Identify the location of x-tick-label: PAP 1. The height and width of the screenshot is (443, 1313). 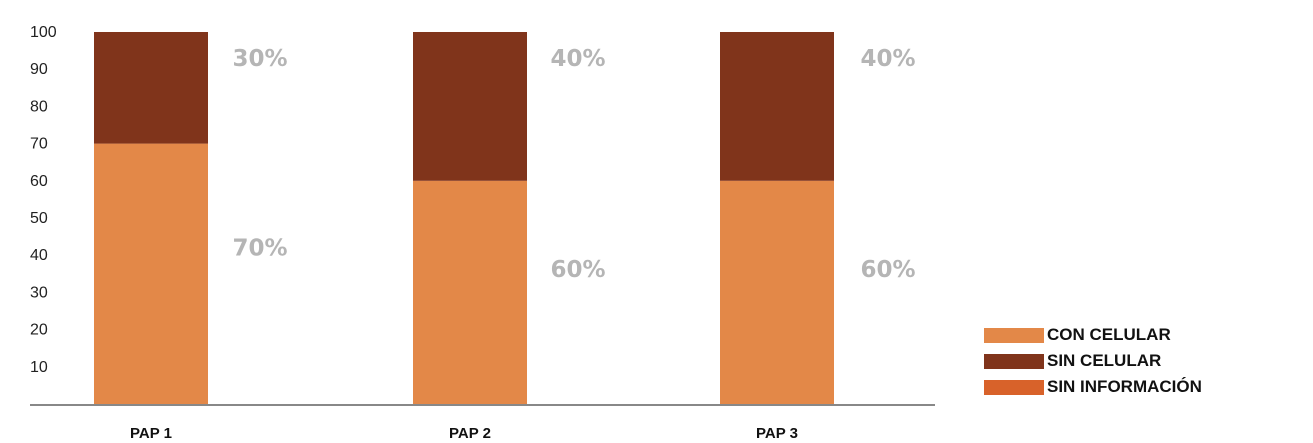
(151, 433).